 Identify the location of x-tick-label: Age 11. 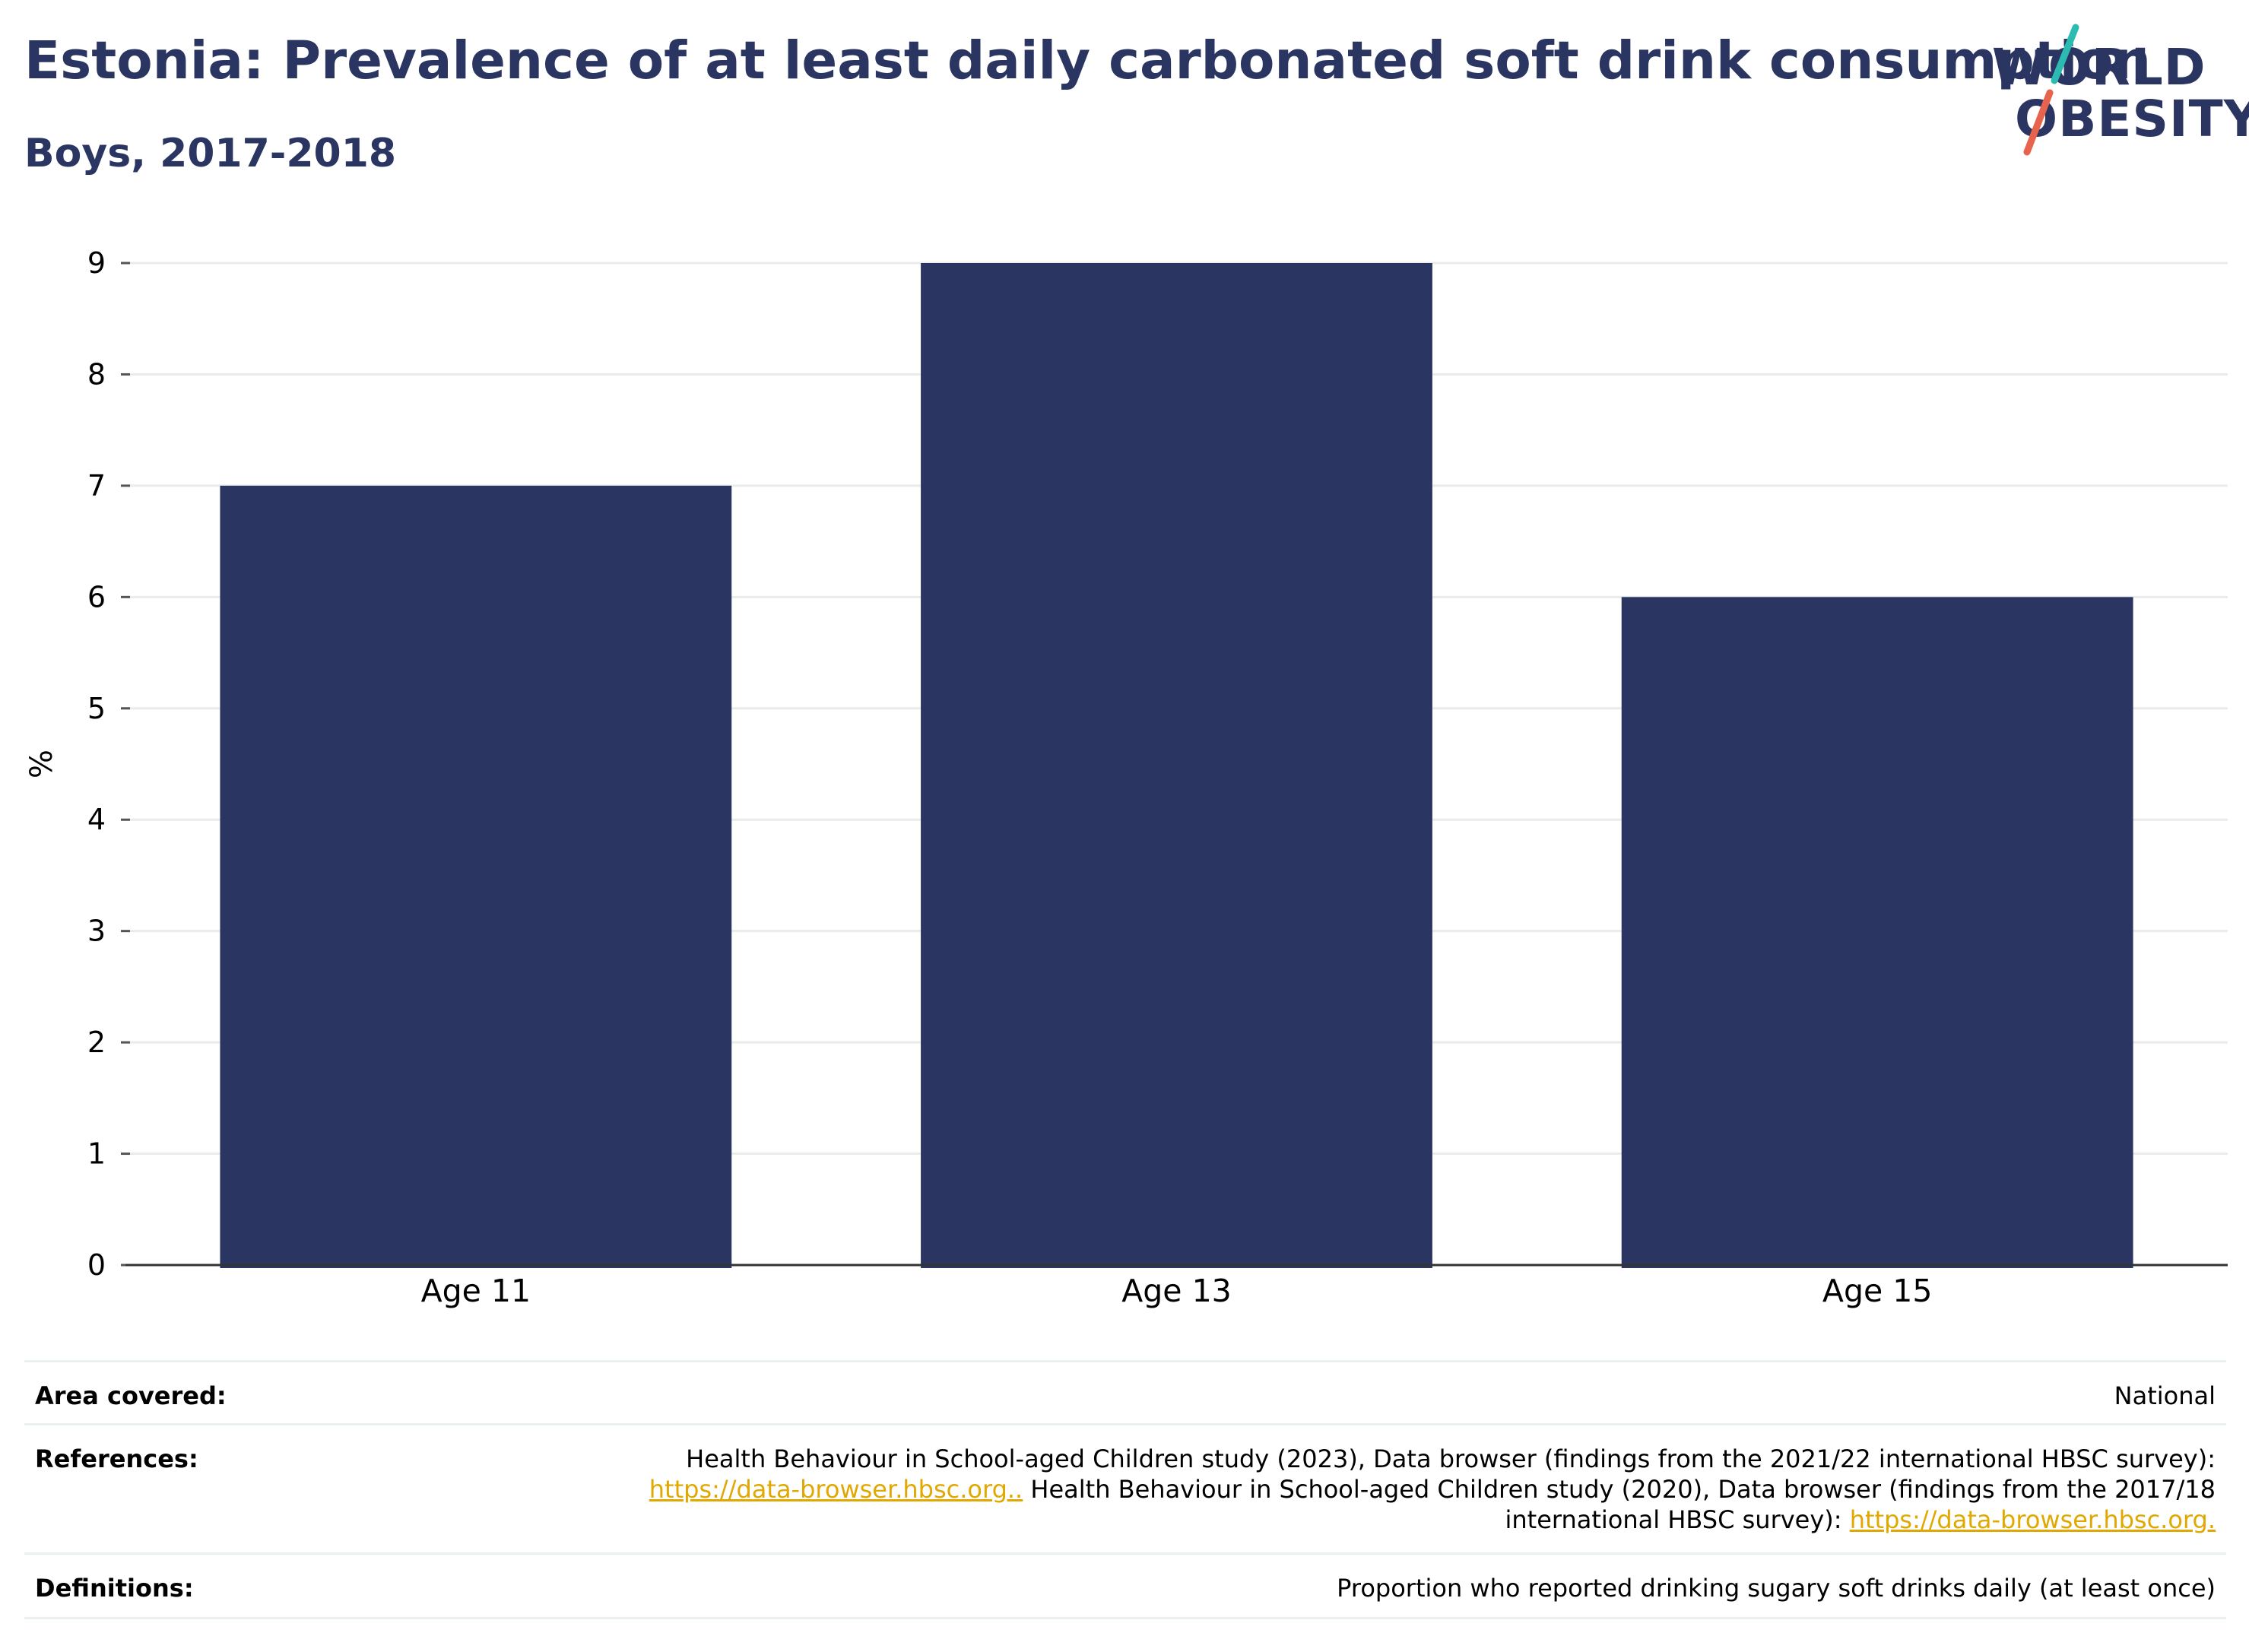
(476, 1291).